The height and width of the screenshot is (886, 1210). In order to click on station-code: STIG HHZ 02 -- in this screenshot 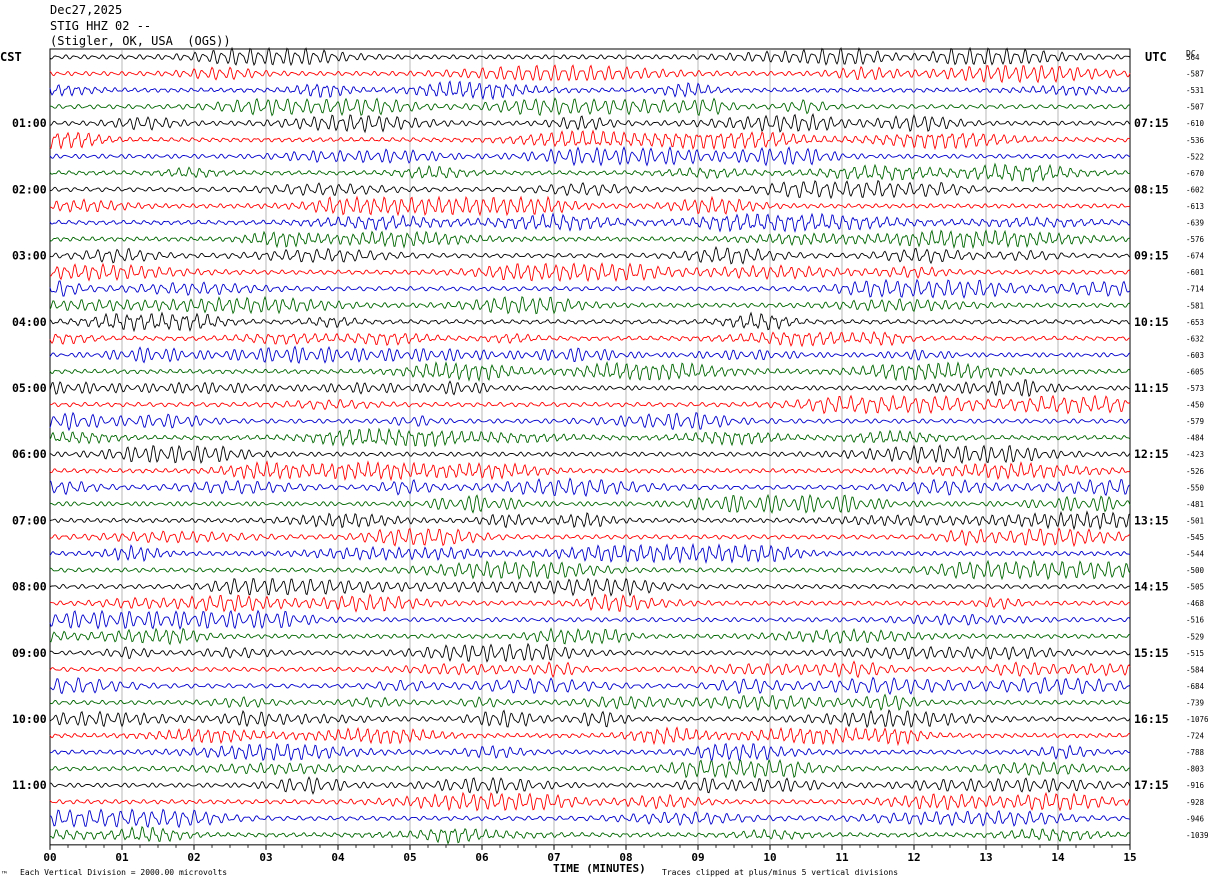, I will do `click(101, 26)`.